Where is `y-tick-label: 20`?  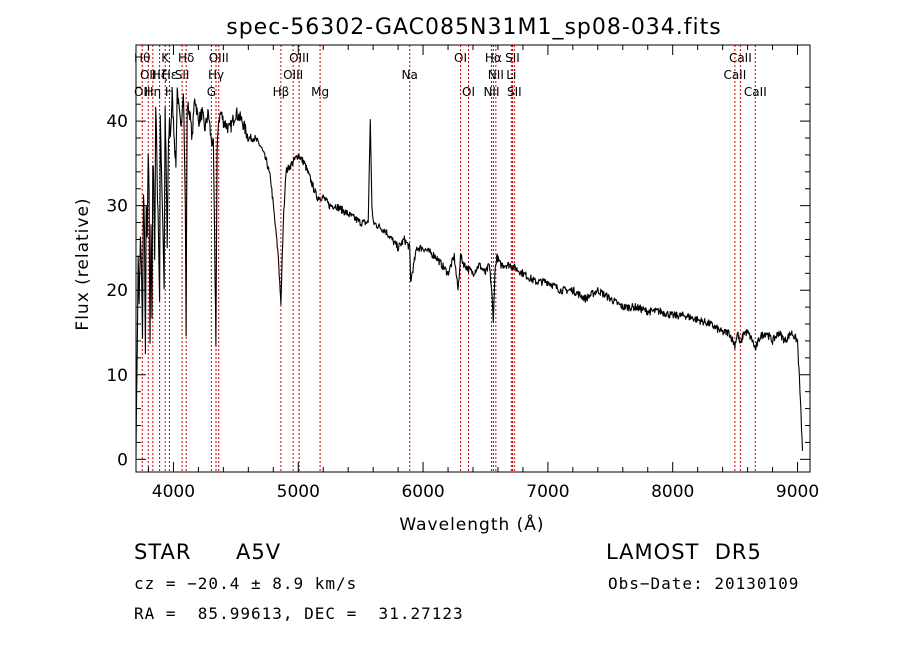
y-tick-label: 20 is located at coordinates (117, 291).